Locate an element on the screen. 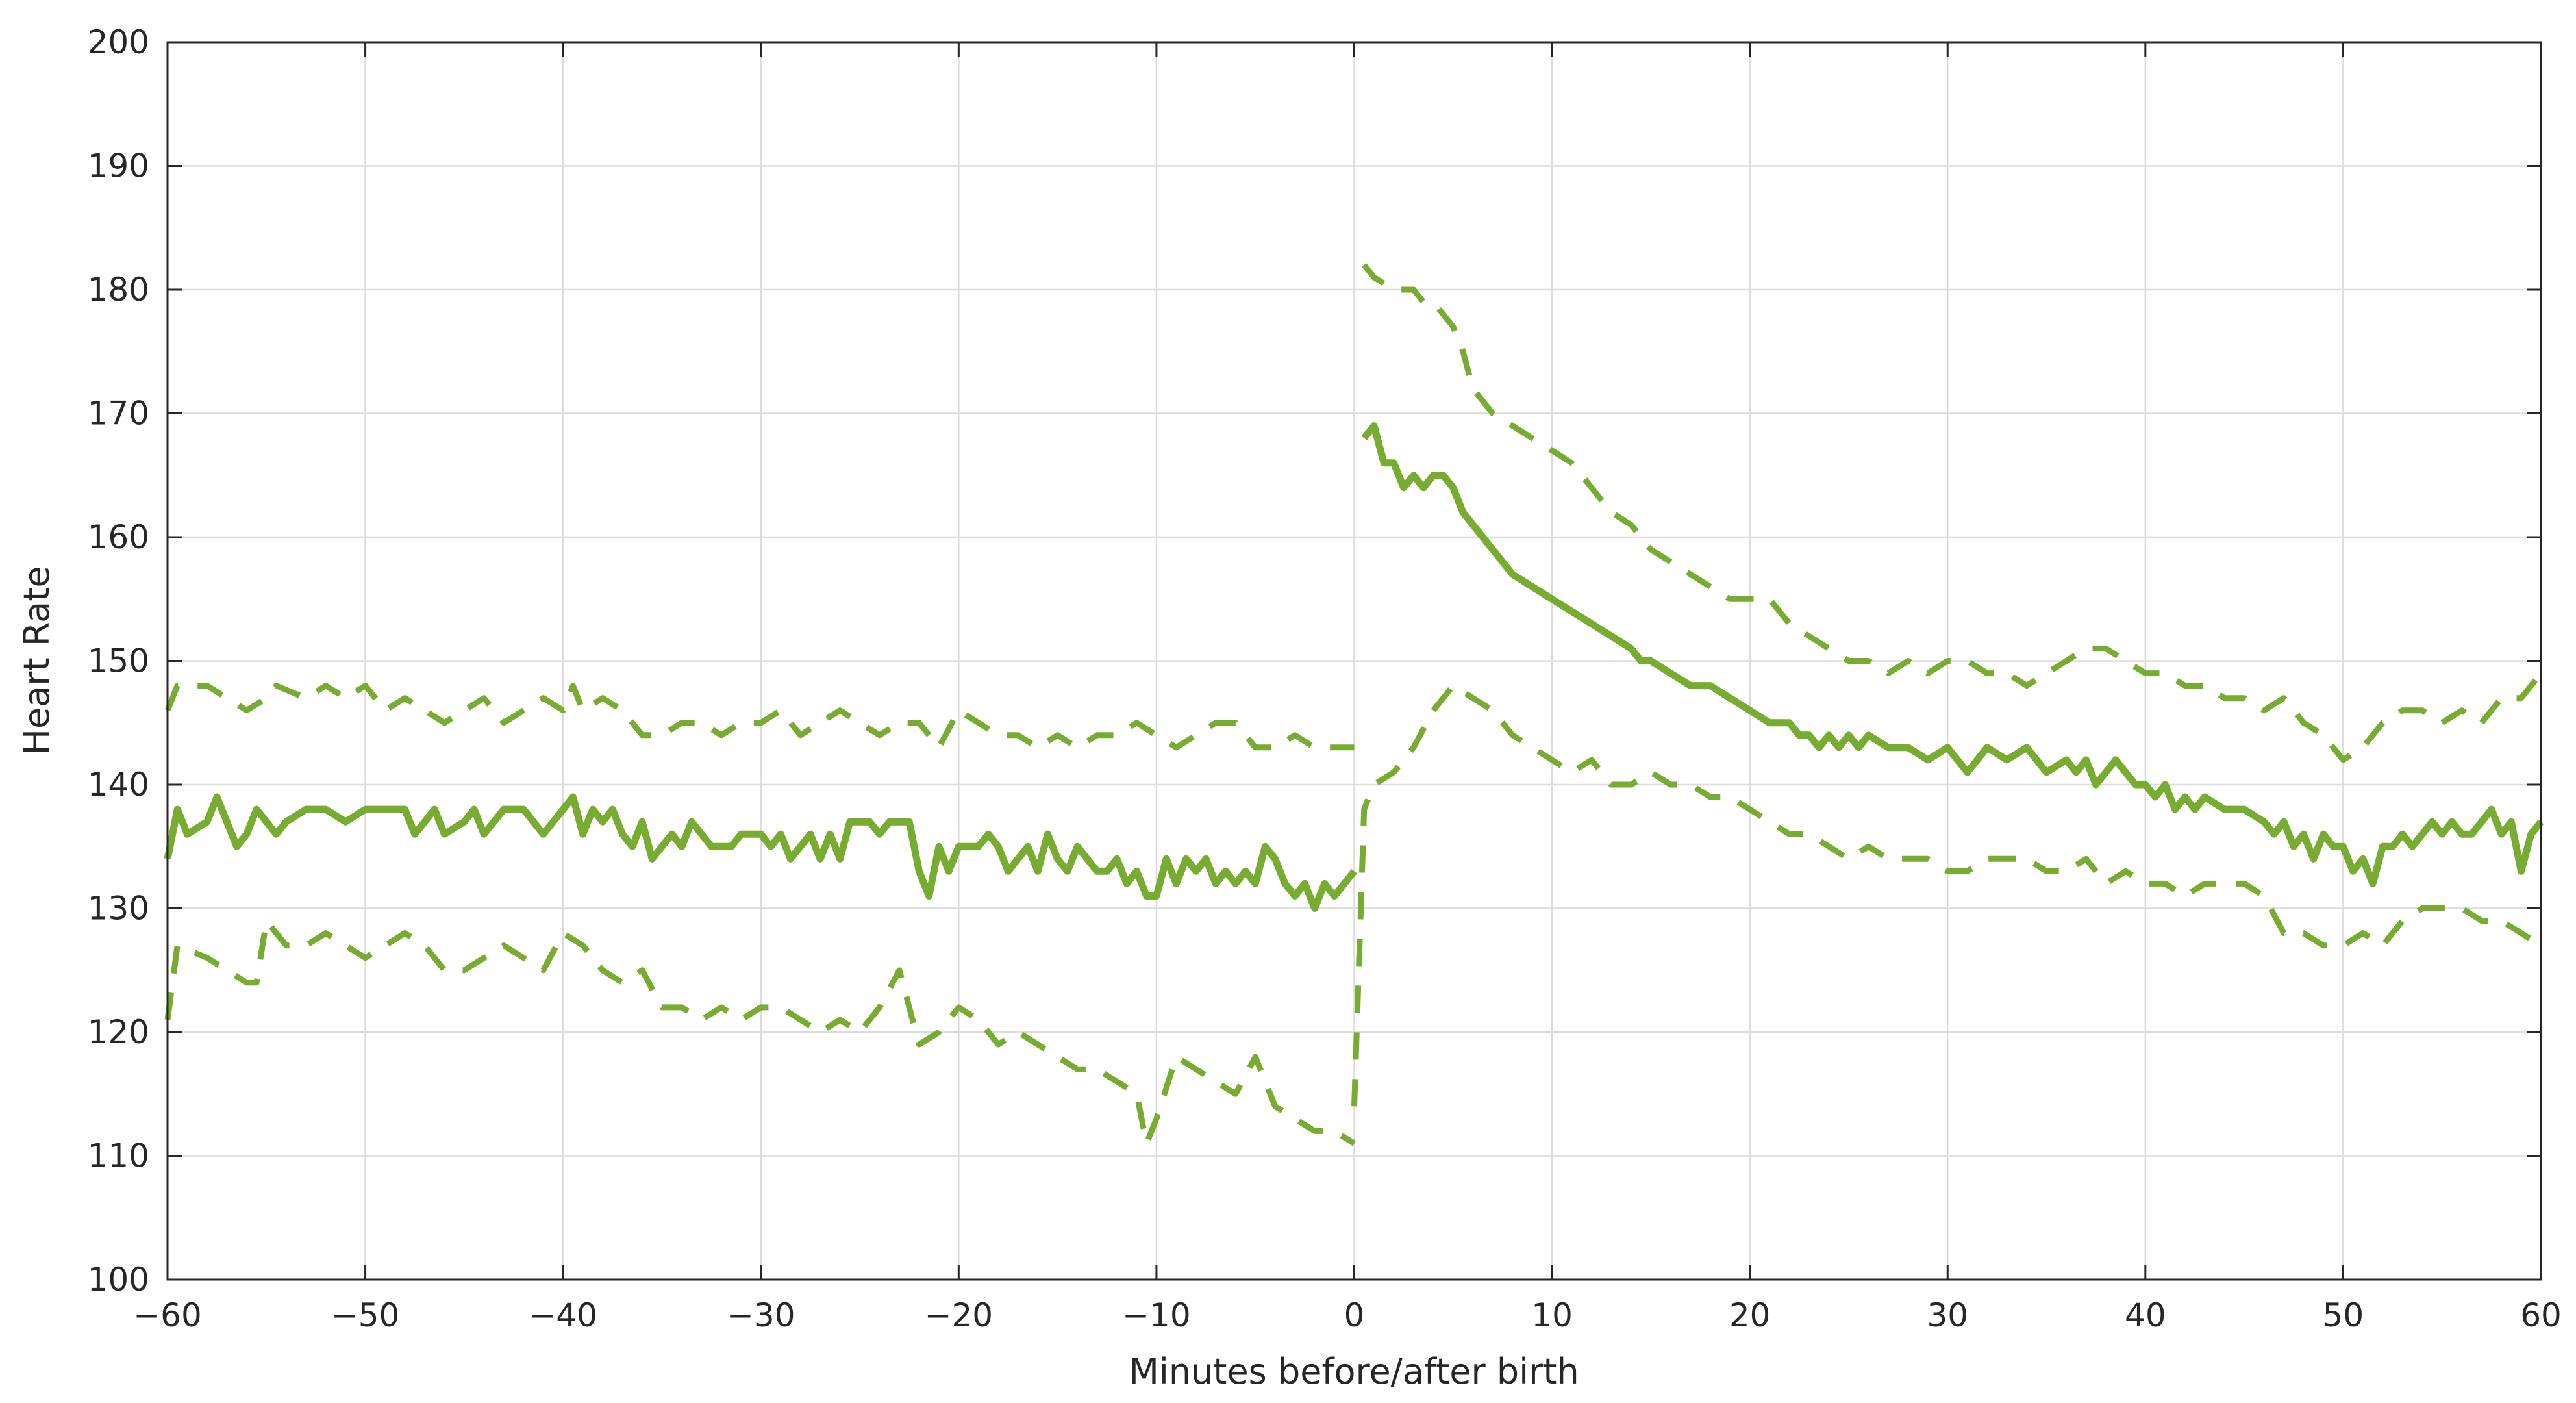 Image resolution: width=2576 pixels, height=1403 pixels. y-tick-label: 140 is located at coordinates (118, 784).